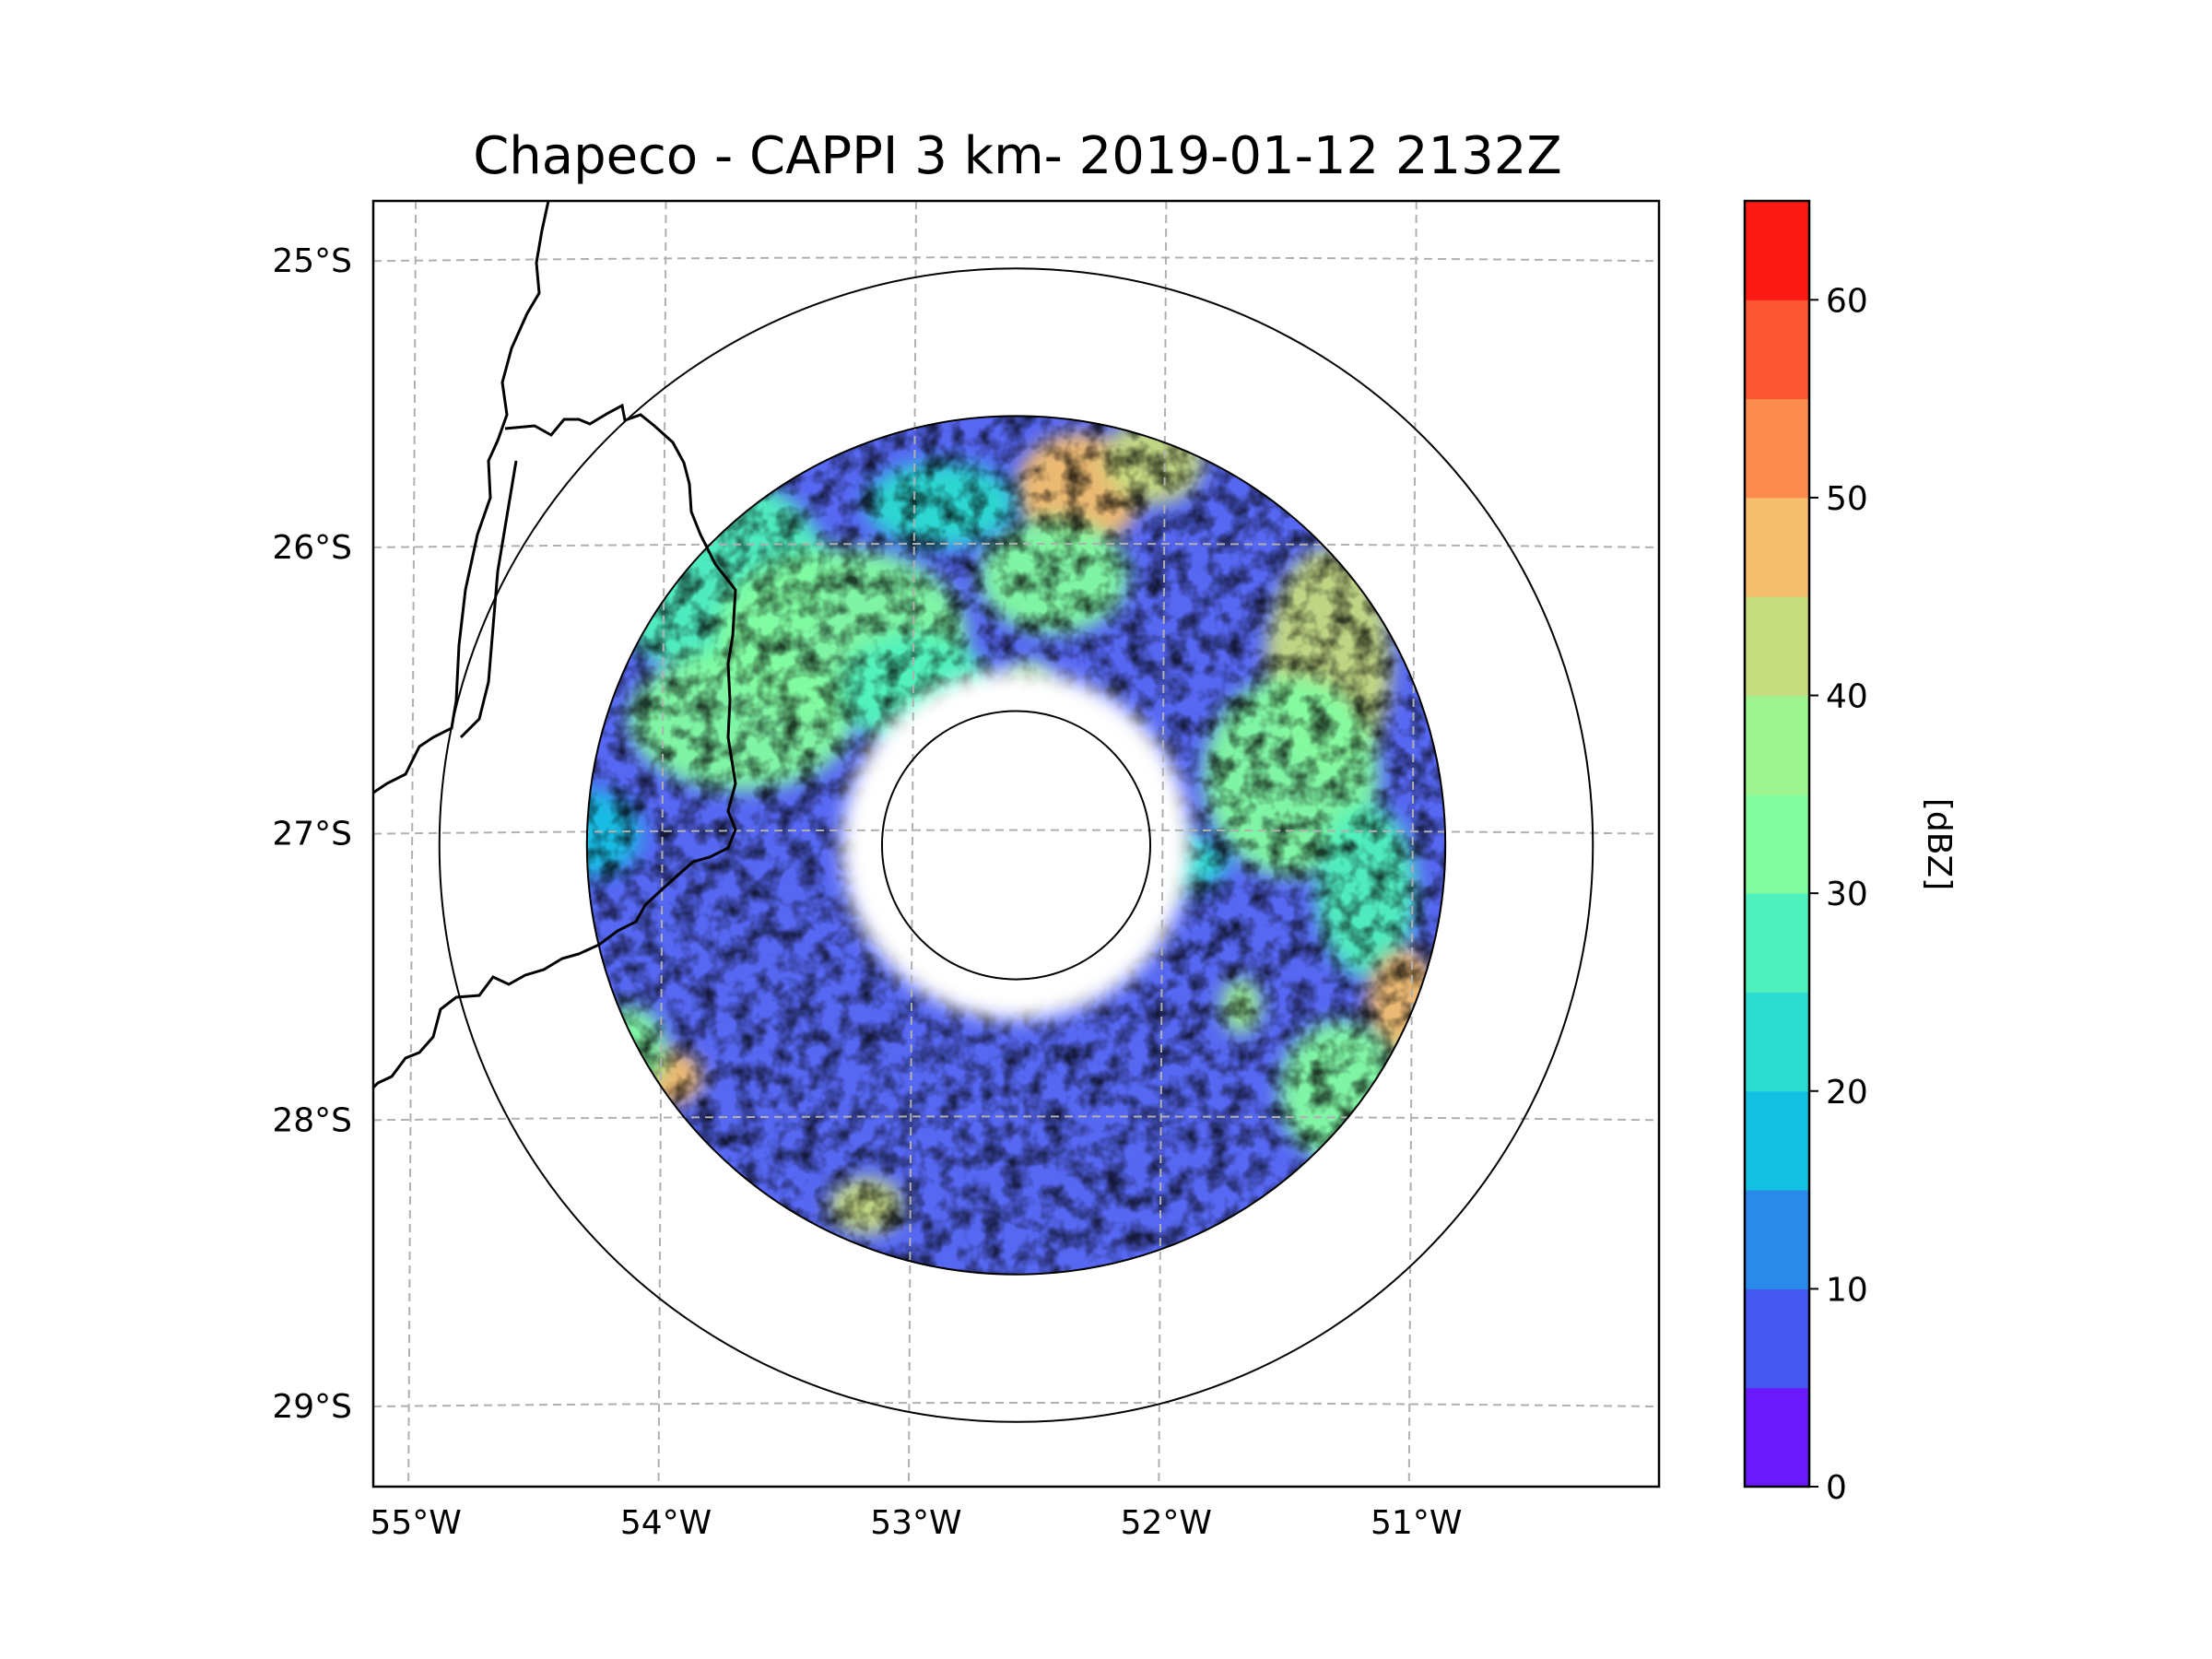 The height and width of the screenshot is (1659, 2212). I want to click on colorbar-tick-label: 30, so click(1847, 894).